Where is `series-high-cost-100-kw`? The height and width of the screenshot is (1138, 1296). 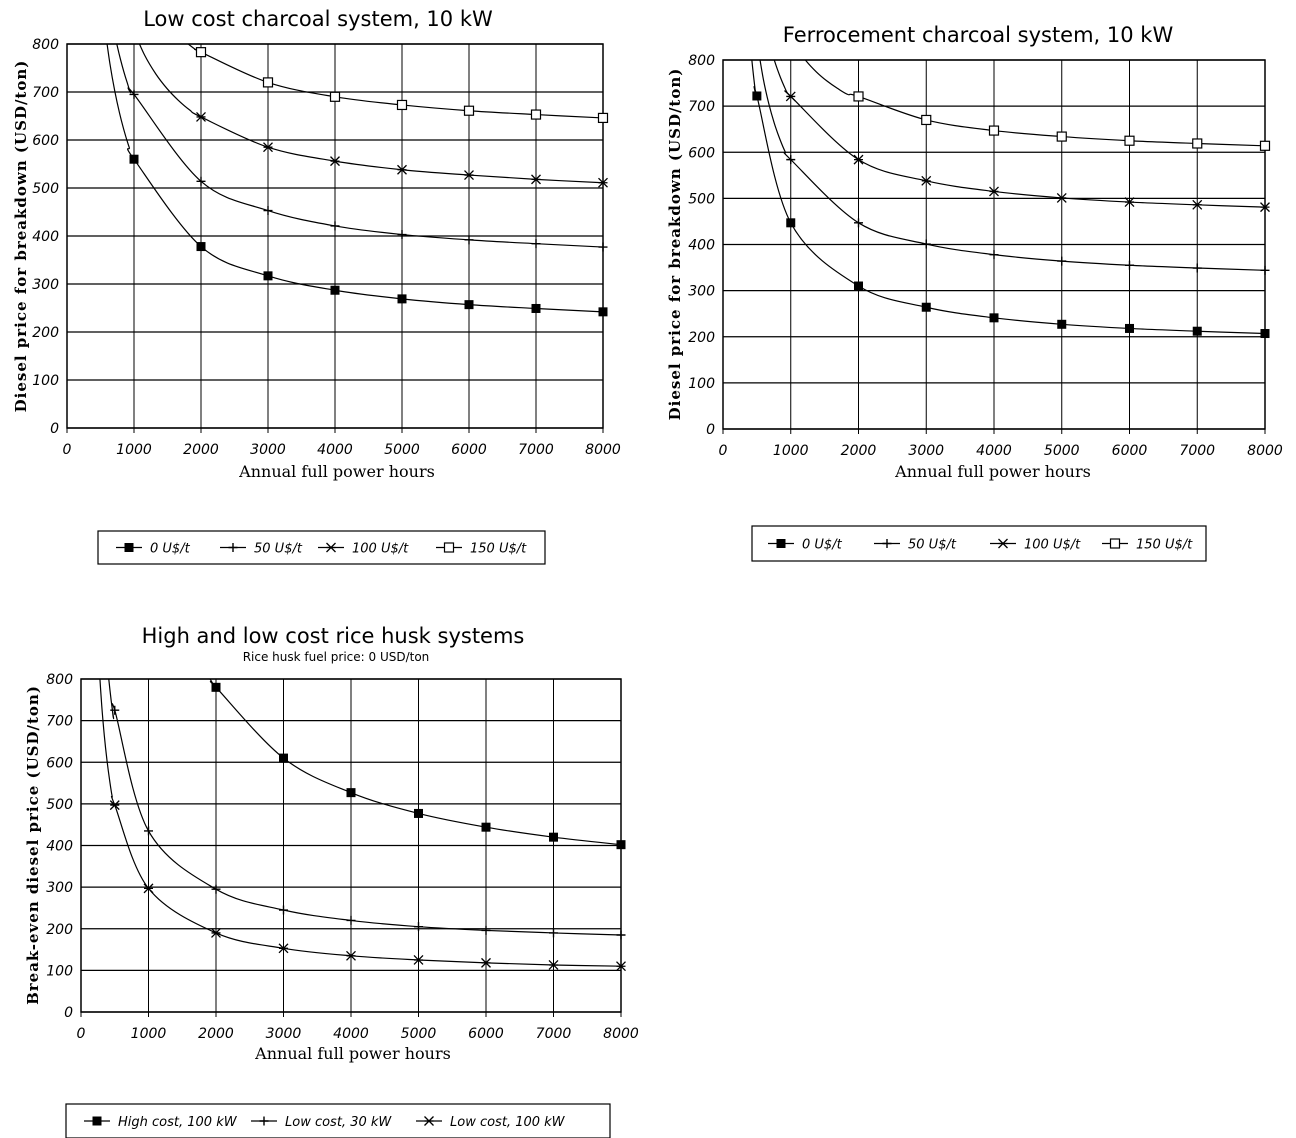
series-high-cost-100-kw is located at coordinates (417, 764).